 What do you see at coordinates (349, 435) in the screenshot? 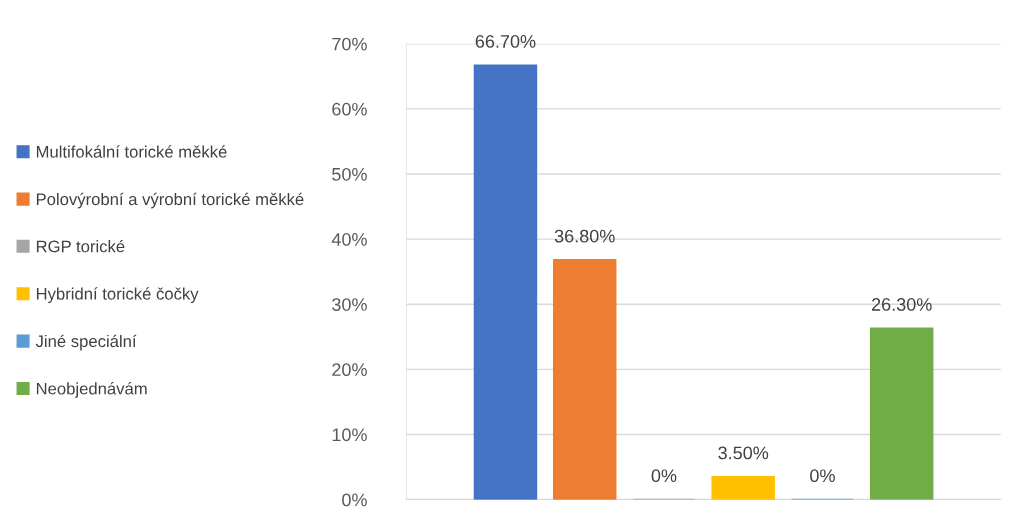
I see `y-tick-label: 10%` at bounding box center [349, 435].